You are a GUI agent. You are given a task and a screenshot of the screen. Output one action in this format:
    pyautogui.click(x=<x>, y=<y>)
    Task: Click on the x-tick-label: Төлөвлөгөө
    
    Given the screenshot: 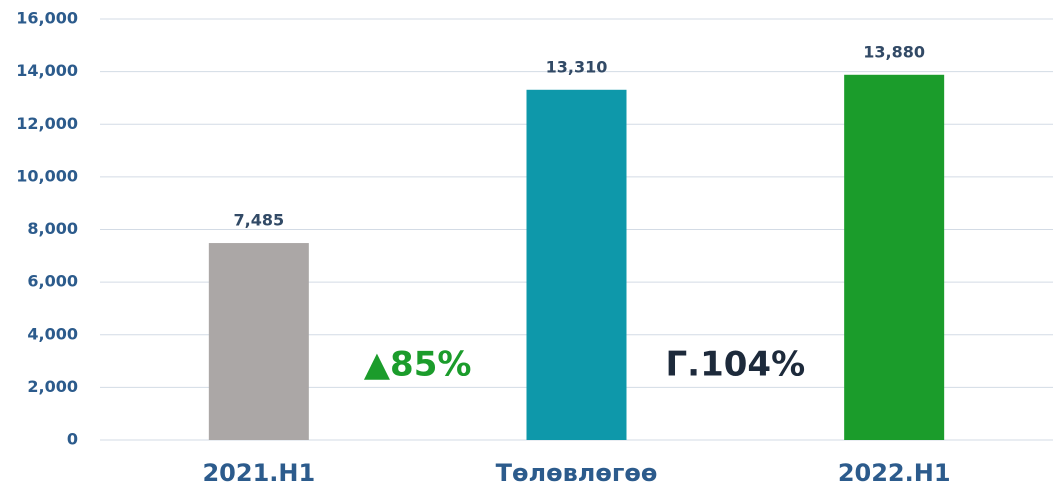 What is the action you would take?
    pyautogui.click(x=577, y=473)
    